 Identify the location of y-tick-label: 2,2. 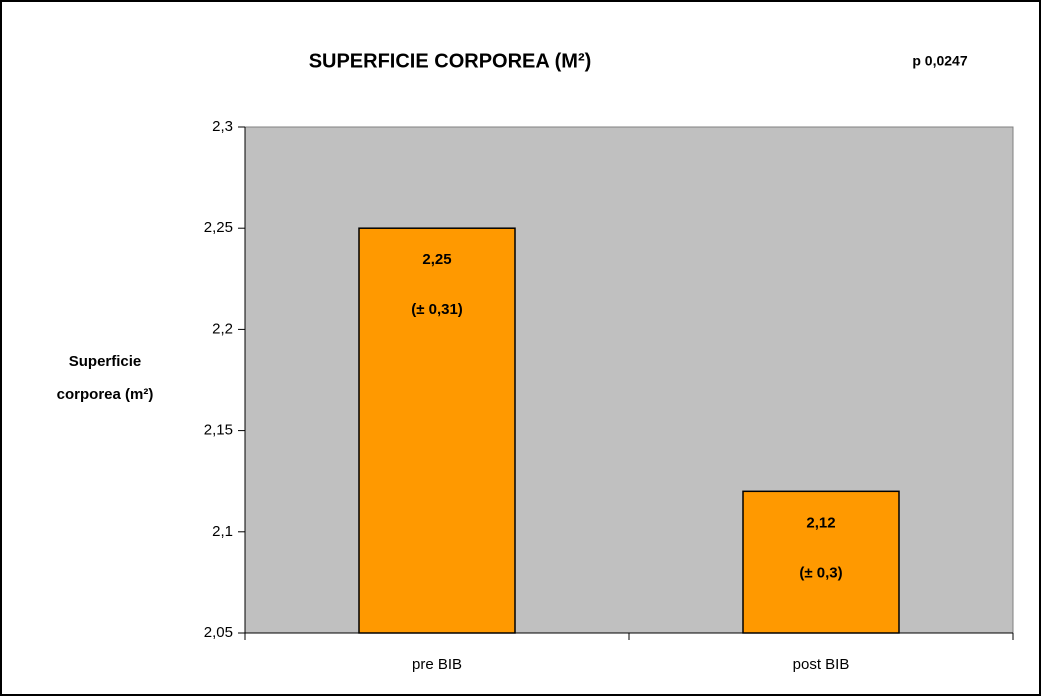
(222, 328).